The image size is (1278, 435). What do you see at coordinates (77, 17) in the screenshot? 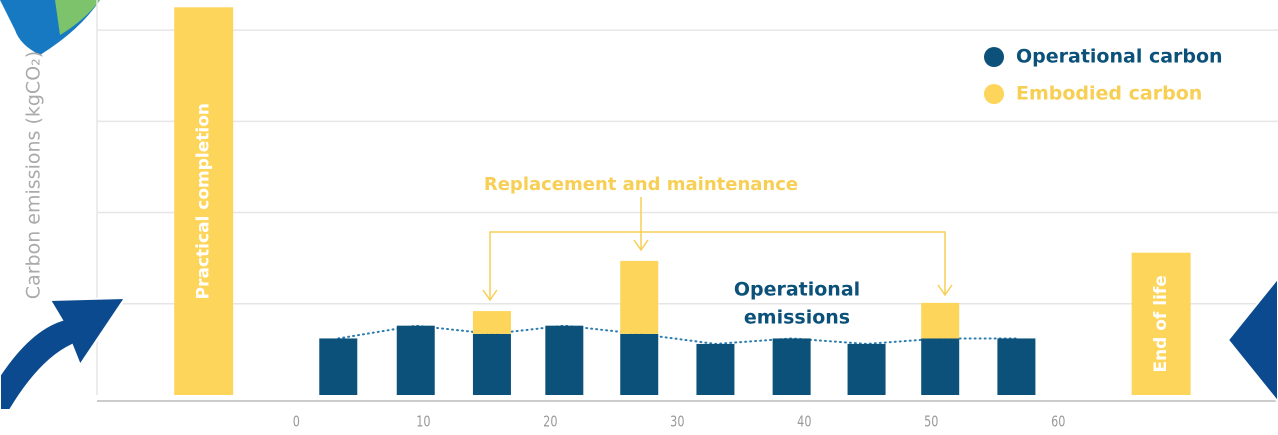
I see `logo-swoosh-green` at bounding box center [77, 17].